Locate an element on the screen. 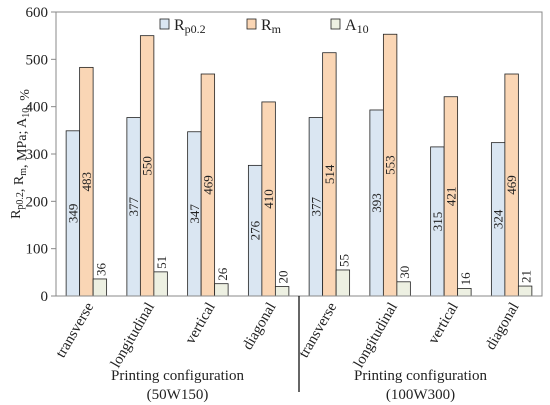 Image resolution: width=550 pixels, height=405 pixels. legend: Rp0.2 Rm A10 is located at coordinates (264, 26).